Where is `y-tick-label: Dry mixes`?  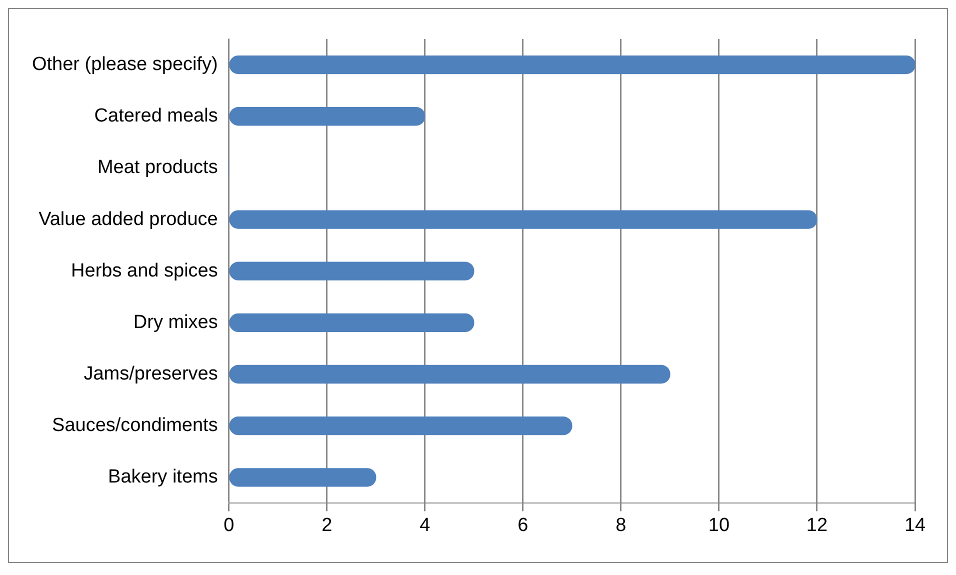
y-tick-label: Dry mixes is located at coordinates (175, 322).